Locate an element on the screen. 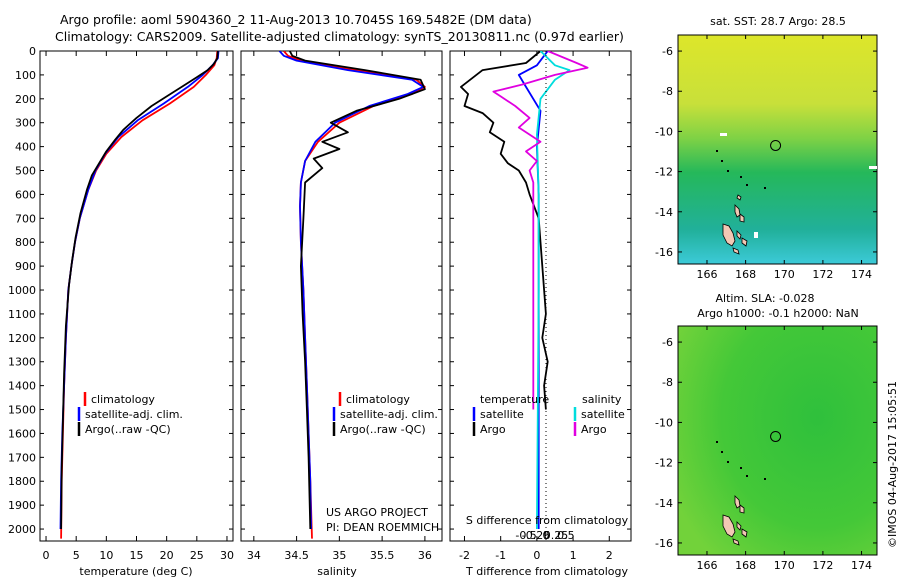 This screenshot has height=580, width=900. y-tick-label: 1000 is located at coordinates (22, 290).